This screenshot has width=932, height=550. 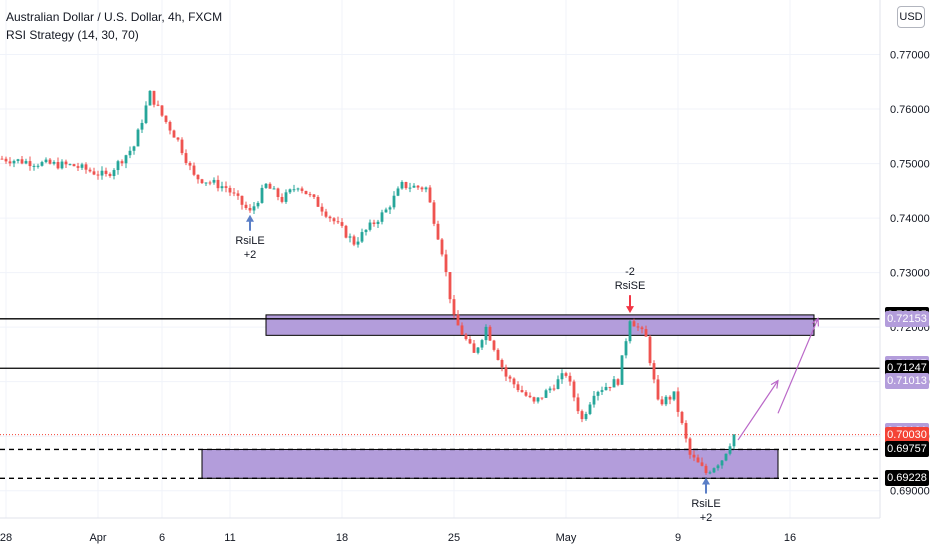 What do you see at coordinates (566, 538) in the screenshot?
I see `time-tick-6: May` at bounding box center [566, 538].